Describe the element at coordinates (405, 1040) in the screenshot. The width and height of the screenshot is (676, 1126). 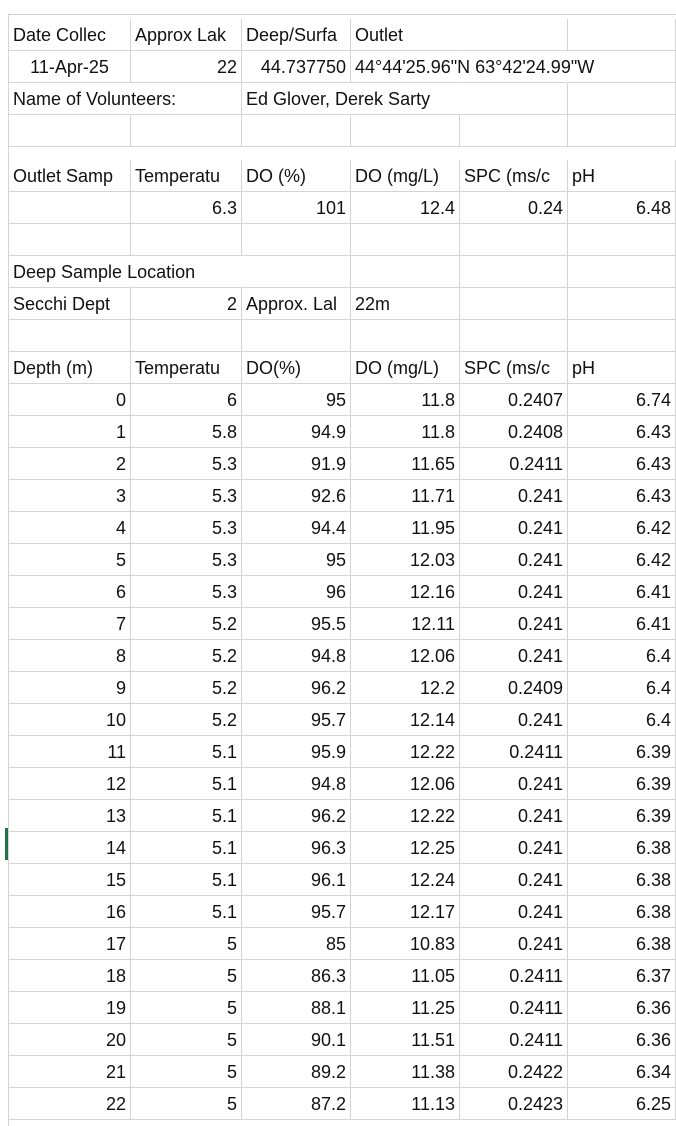
I see `do-mgl-cell: 11.51` at that location.